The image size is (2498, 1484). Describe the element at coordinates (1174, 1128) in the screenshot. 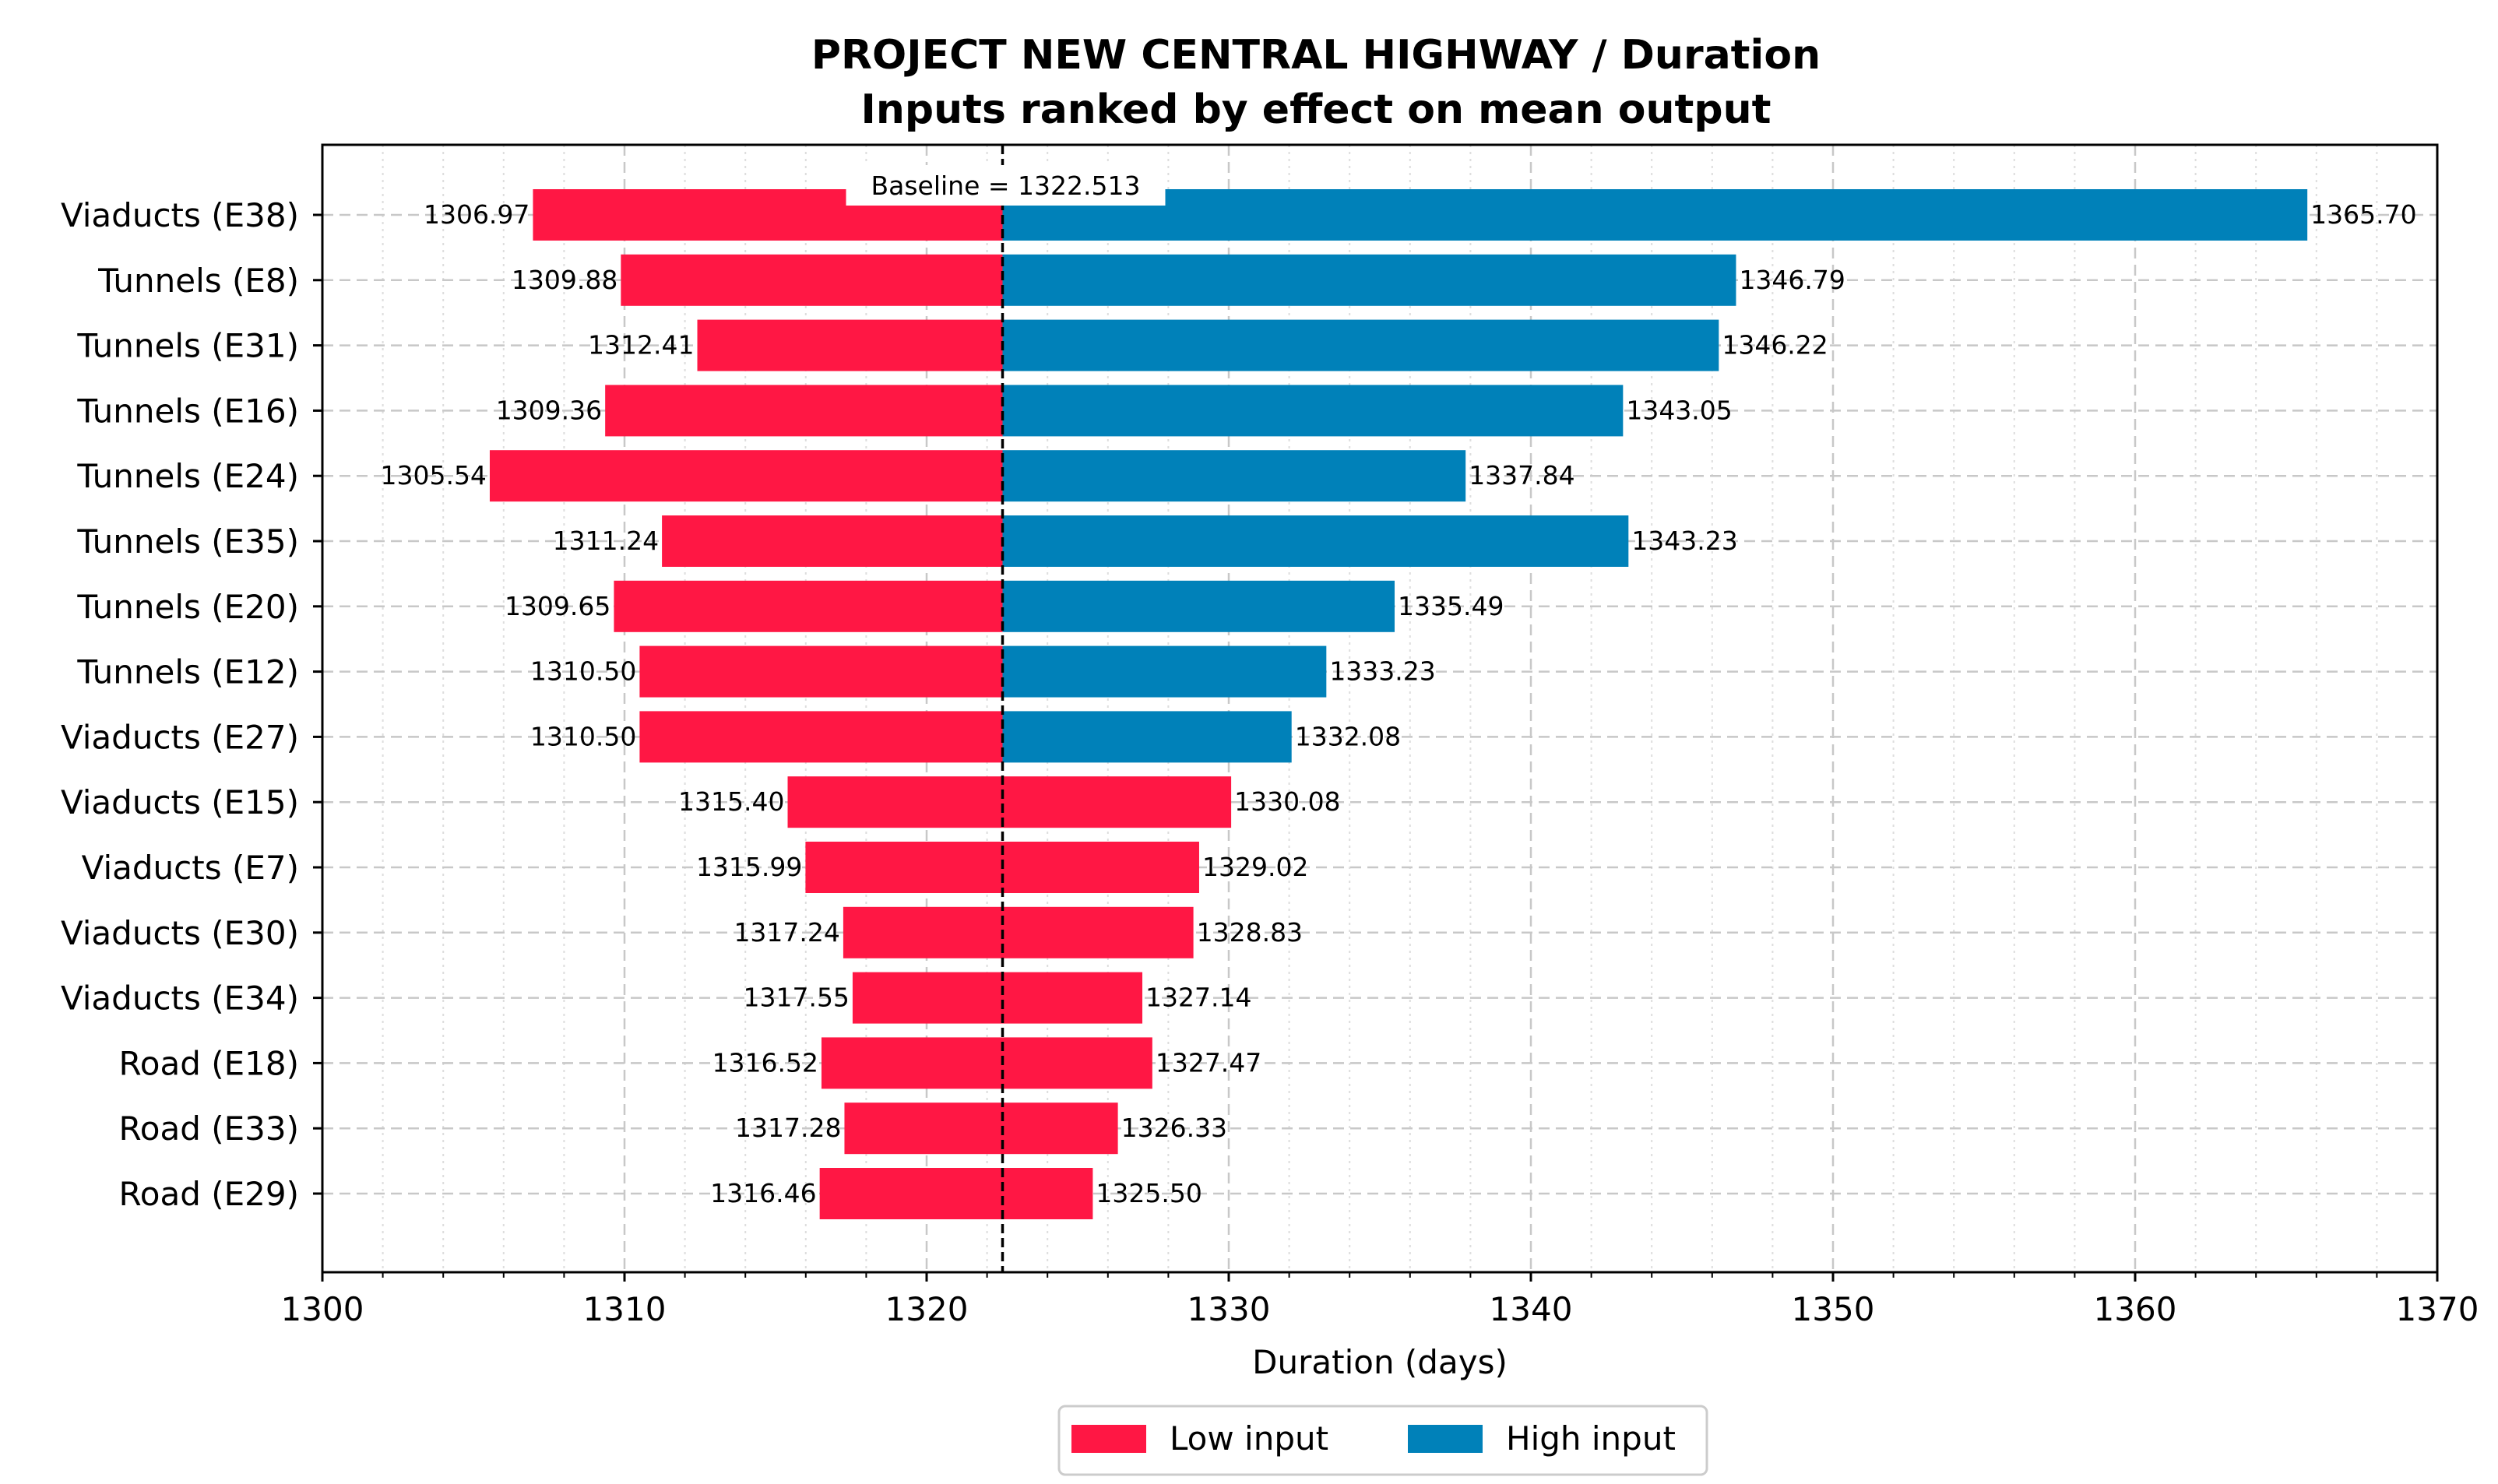

I see `bar-label-high-input: 1326.33` at that location.